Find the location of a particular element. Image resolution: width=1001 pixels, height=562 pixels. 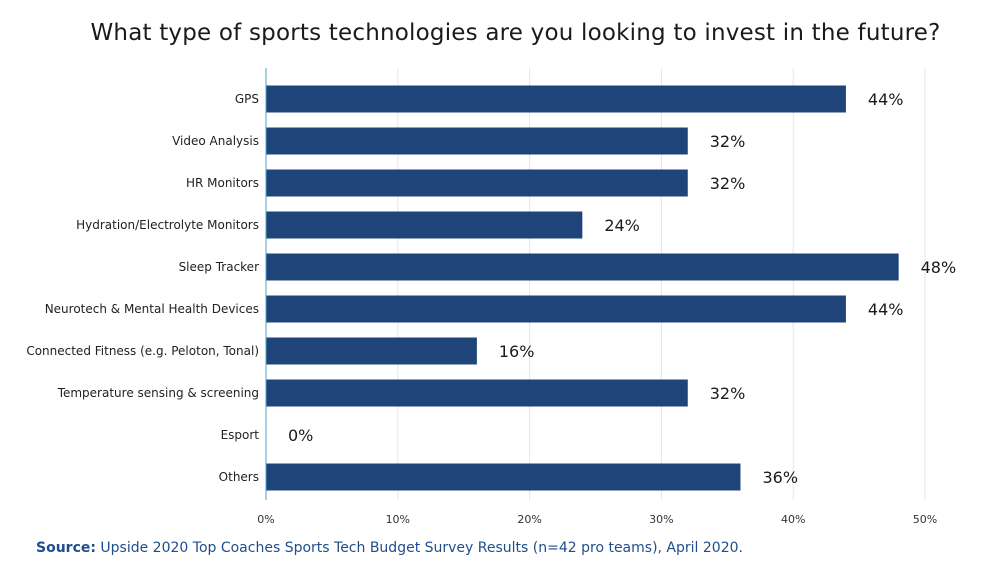

category-label: Temperature sensing & screening is located at coordinates (158, 393).